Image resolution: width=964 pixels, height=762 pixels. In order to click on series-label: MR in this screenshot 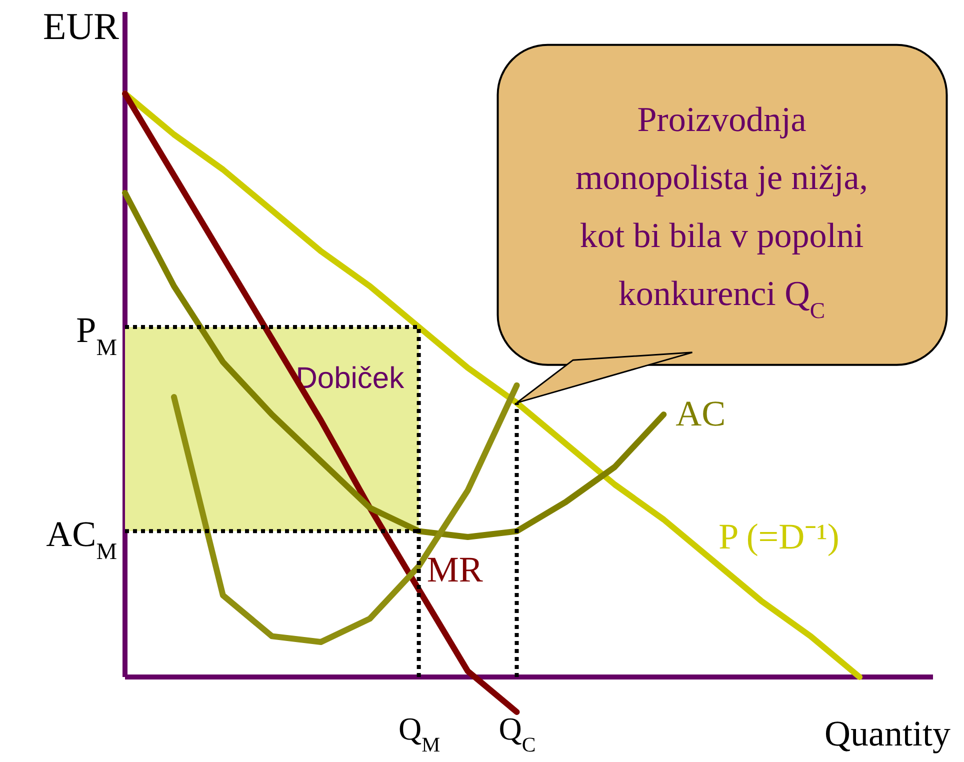, I will do `click(454, 570)`.